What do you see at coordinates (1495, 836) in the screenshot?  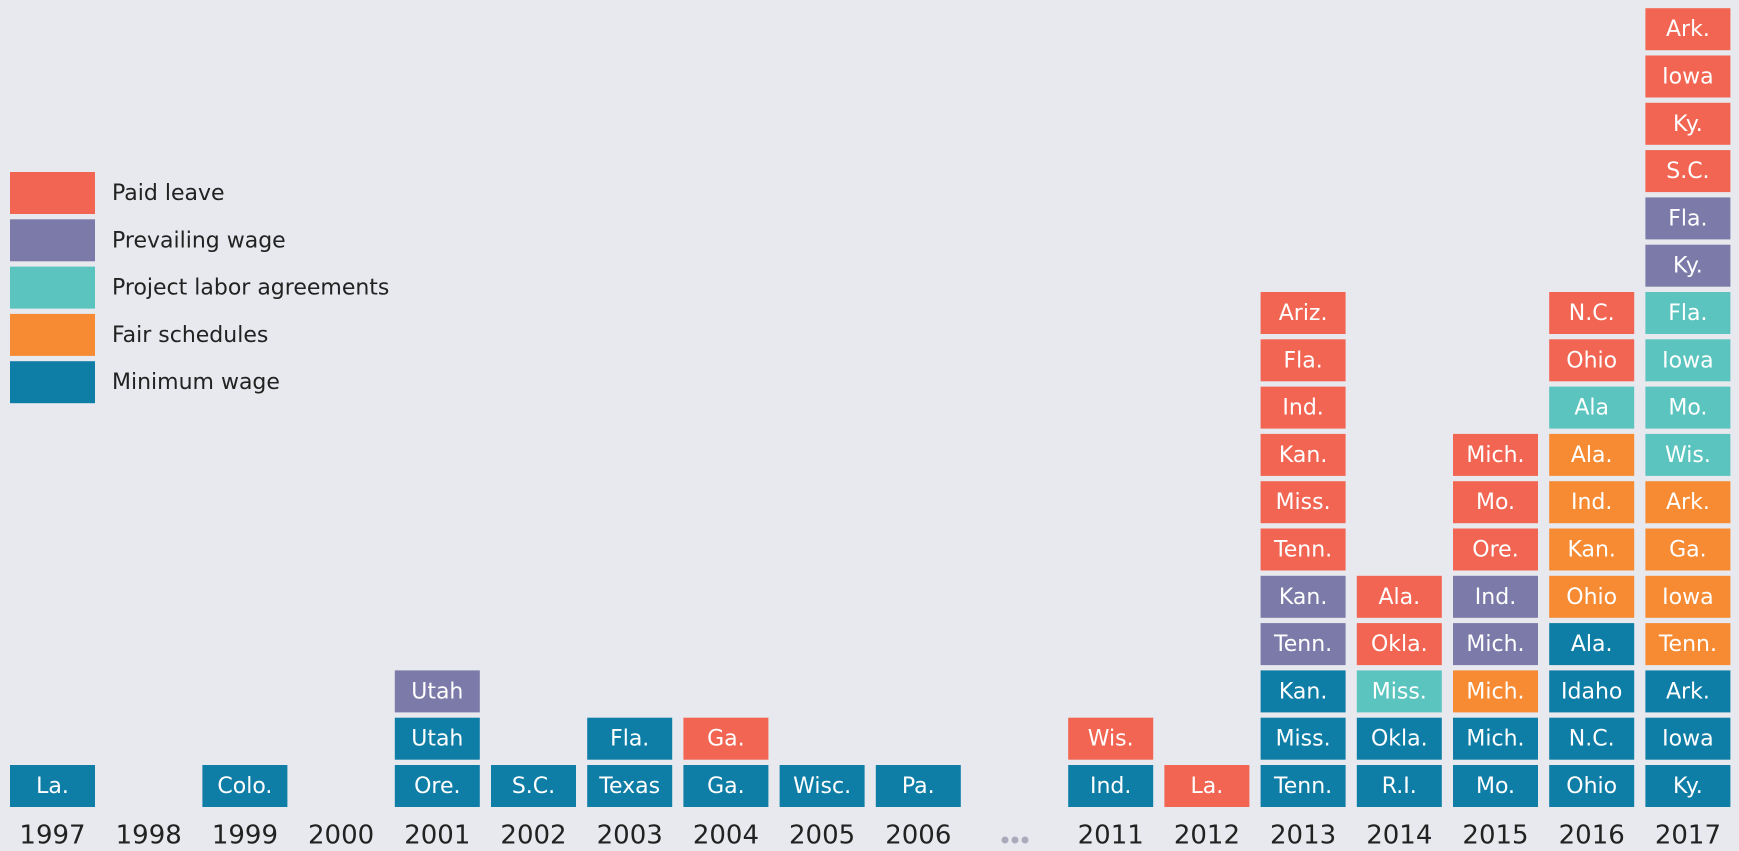 I see `year-label: 2015` at bounding box center [1495, 836].